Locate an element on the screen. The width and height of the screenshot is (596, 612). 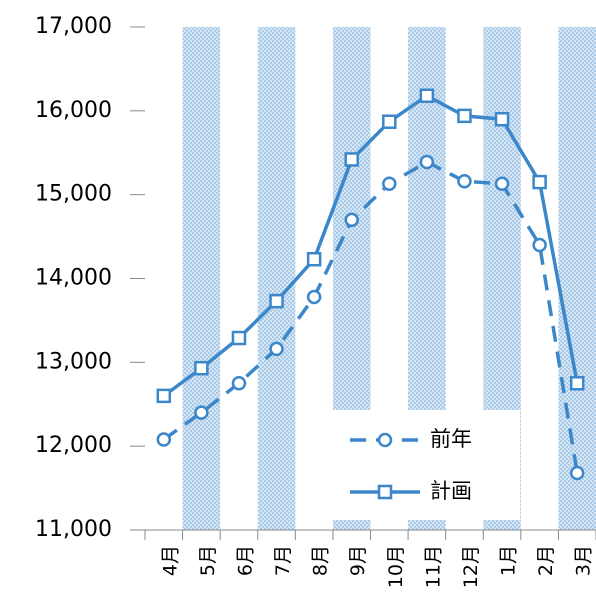
x-tick-label: 2月 is located at coordinates (546, 560).